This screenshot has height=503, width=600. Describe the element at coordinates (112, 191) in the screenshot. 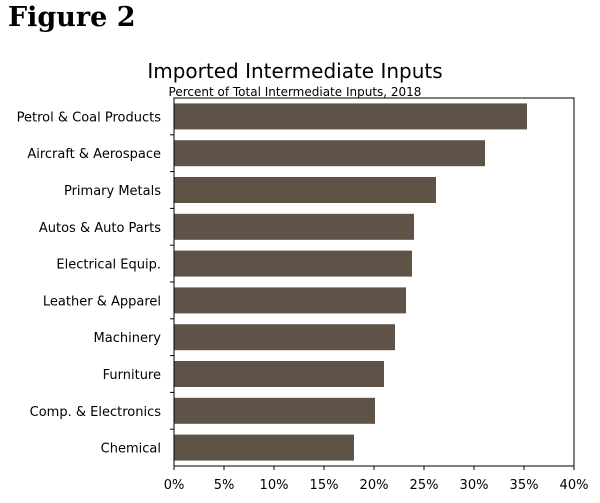

I see `category-label: Primary Metals` at that location.